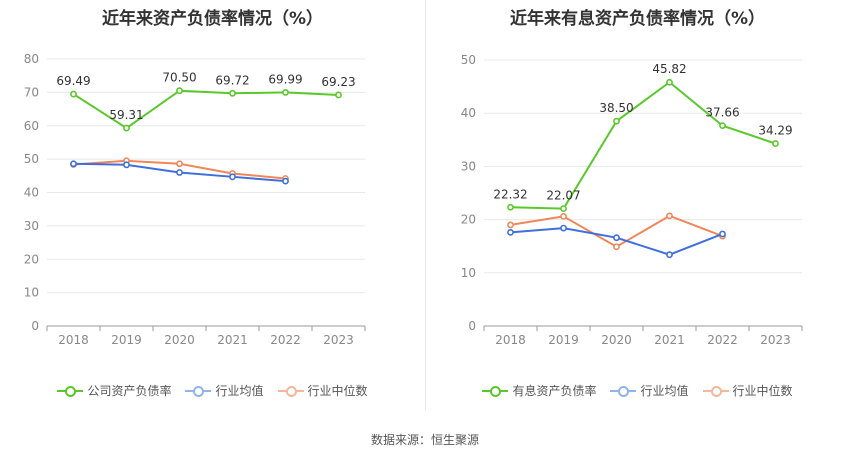 Image resolution: width=850 pixels, height=459 pixels. What do you see at coordinates (669, 69) in the screenshot?
I see `data-label: 45.82` at bounding box center [669, 69].